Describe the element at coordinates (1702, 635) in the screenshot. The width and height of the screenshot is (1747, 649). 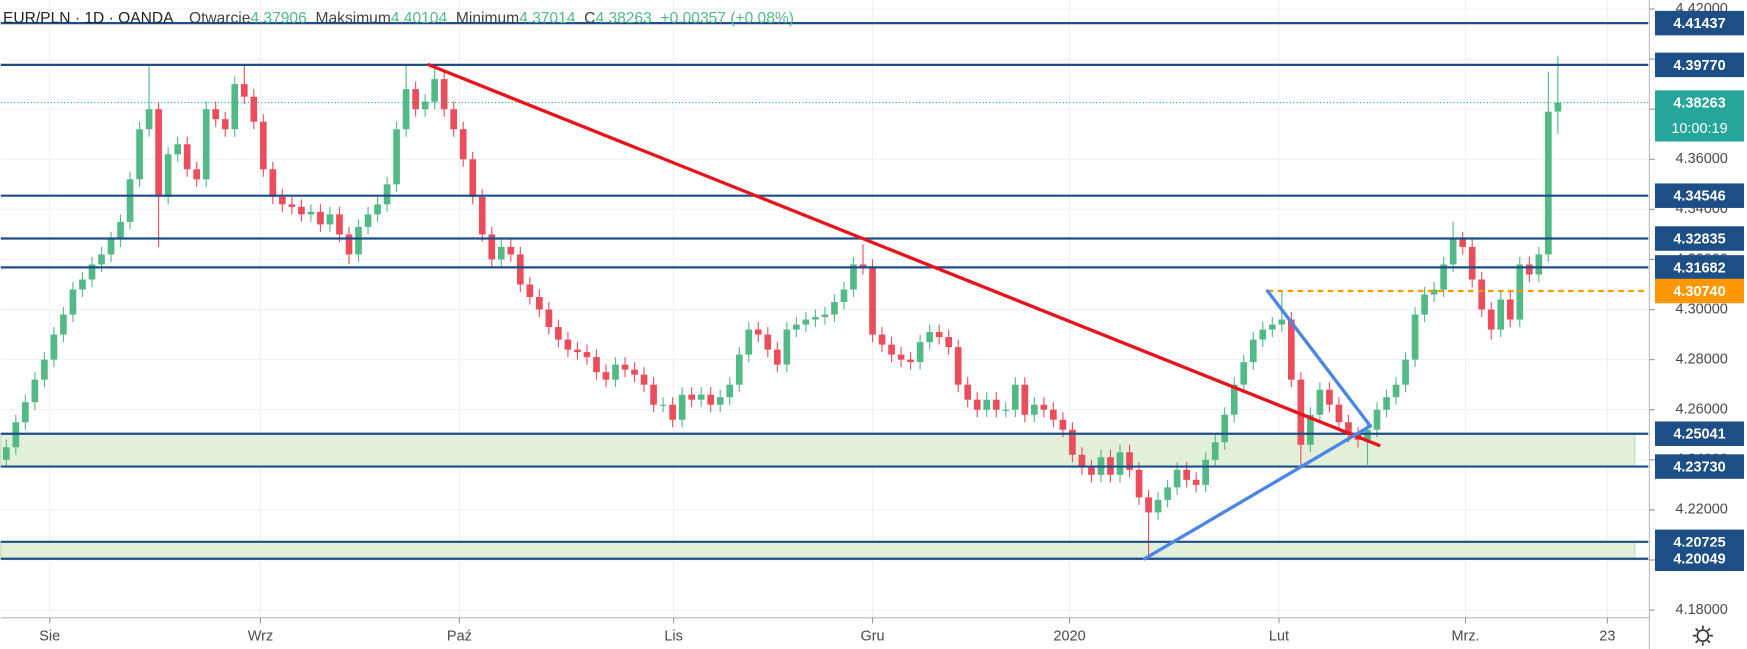
I see `settings-icon` at that location.